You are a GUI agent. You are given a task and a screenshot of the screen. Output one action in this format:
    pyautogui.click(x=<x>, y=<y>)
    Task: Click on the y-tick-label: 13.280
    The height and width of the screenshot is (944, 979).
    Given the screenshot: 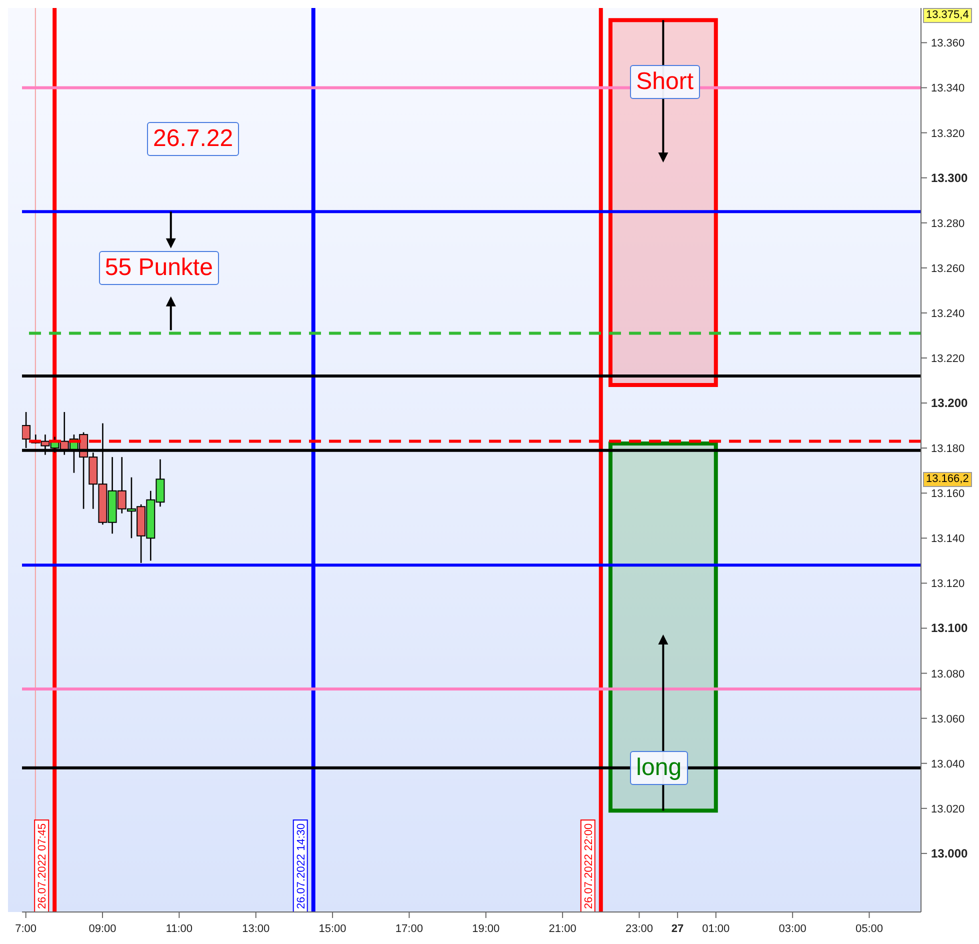 What is the action you would take?
    pyautogui.click(x=948, y=224)
    